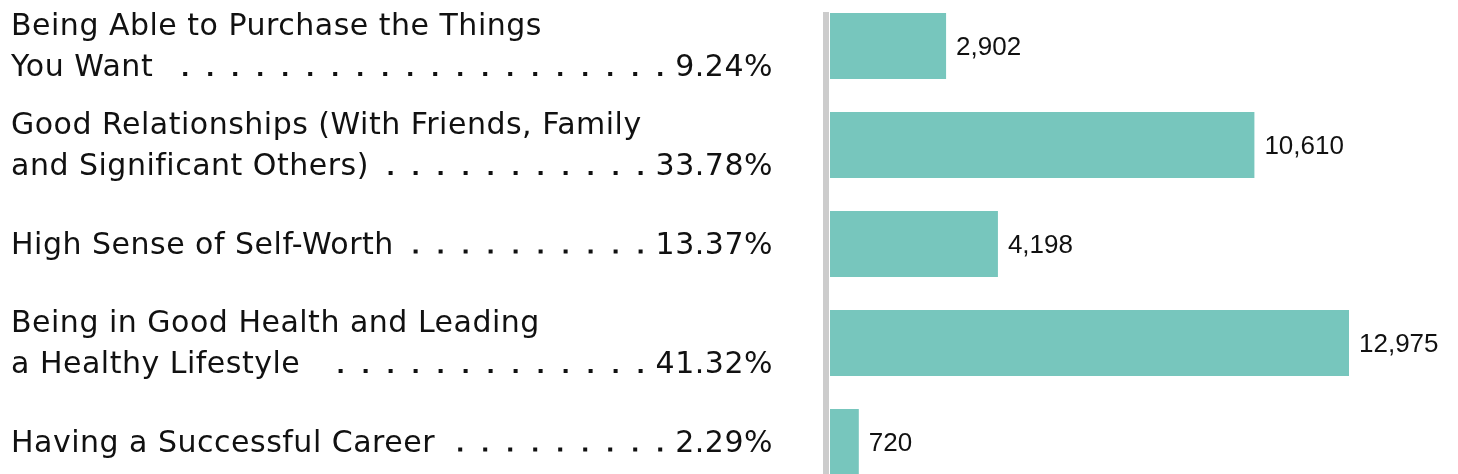  What do you see at coordinates (989, 46) in the screenshot?
I see `data-label: 2,902` at bounding box center [989, 46].